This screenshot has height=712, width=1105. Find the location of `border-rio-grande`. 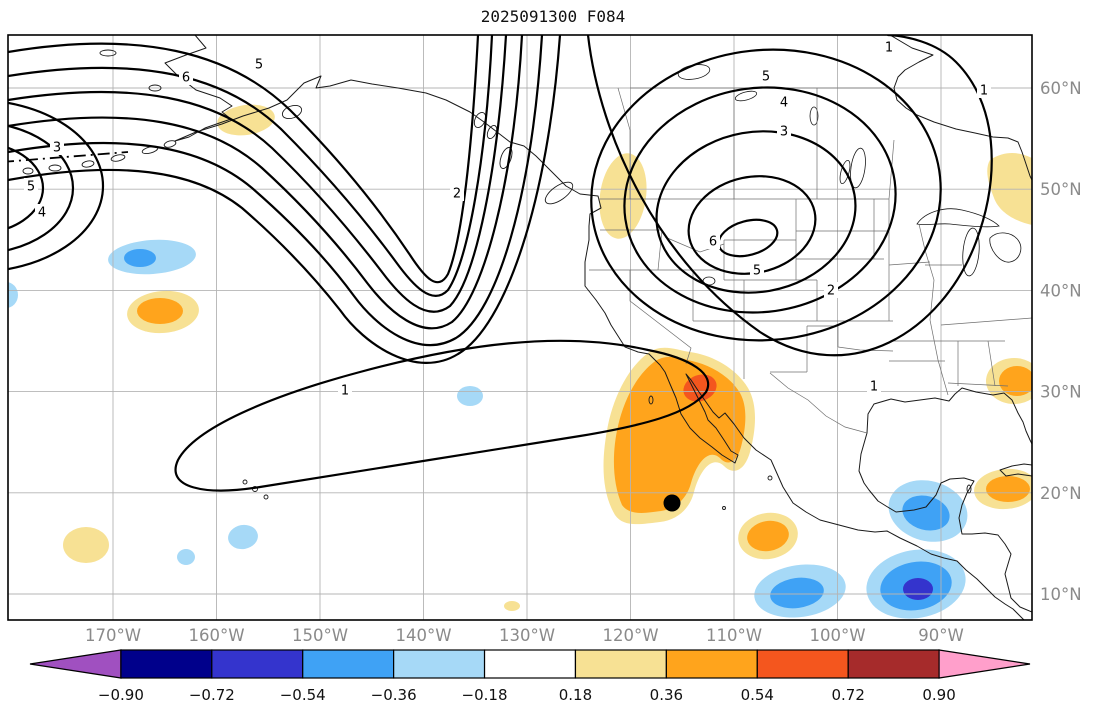

border-rio-grande is located at coordinates (818, 403).